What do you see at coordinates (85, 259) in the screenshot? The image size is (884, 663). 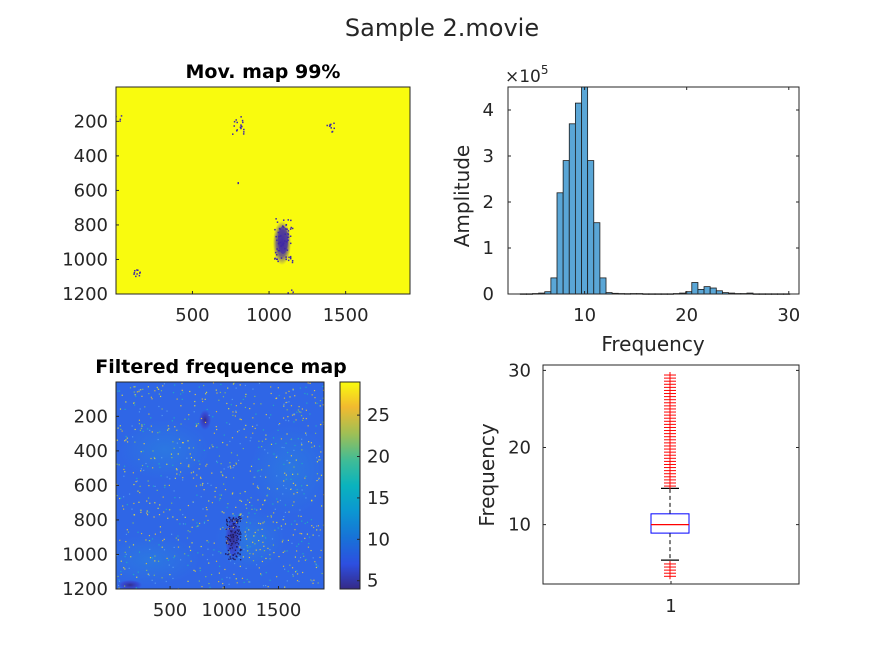 I see `mov-y-tick-label: 1000` at bounding box center [85, 259].